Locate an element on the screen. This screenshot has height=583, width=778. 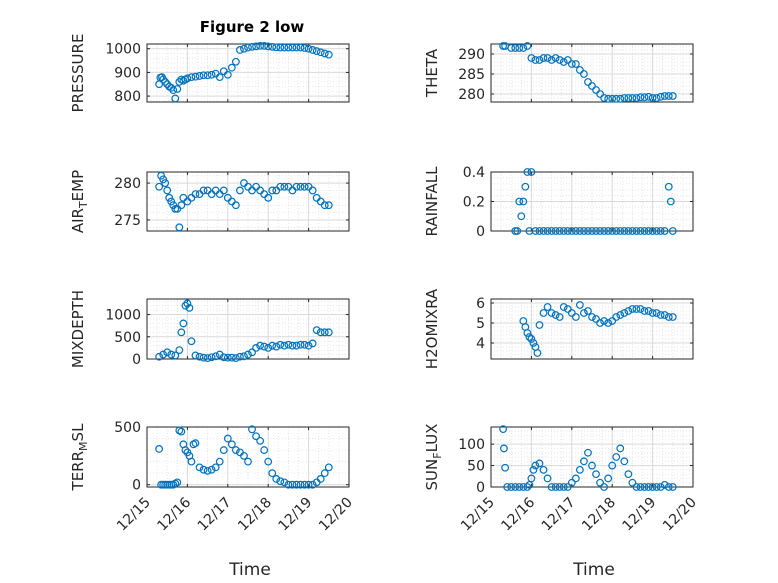
x-tick-label: 12/16 is located at coordinates (174, 514).